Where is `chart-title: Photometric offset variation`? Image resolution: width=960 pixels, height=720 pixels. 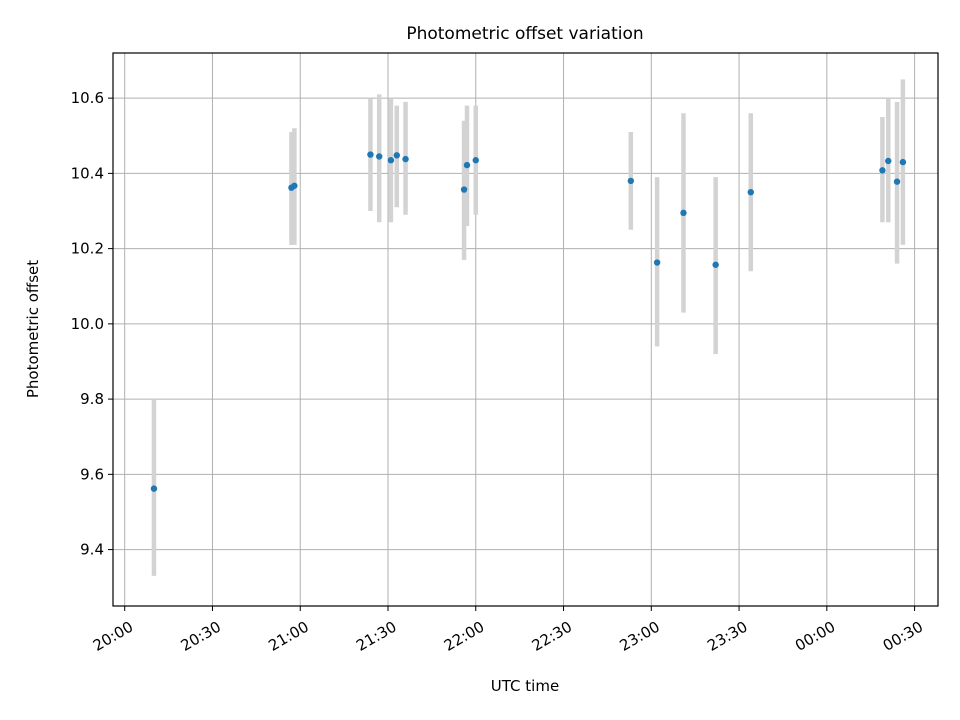 chart-title: Photometric offset variation is located at coordinates (524, 34).